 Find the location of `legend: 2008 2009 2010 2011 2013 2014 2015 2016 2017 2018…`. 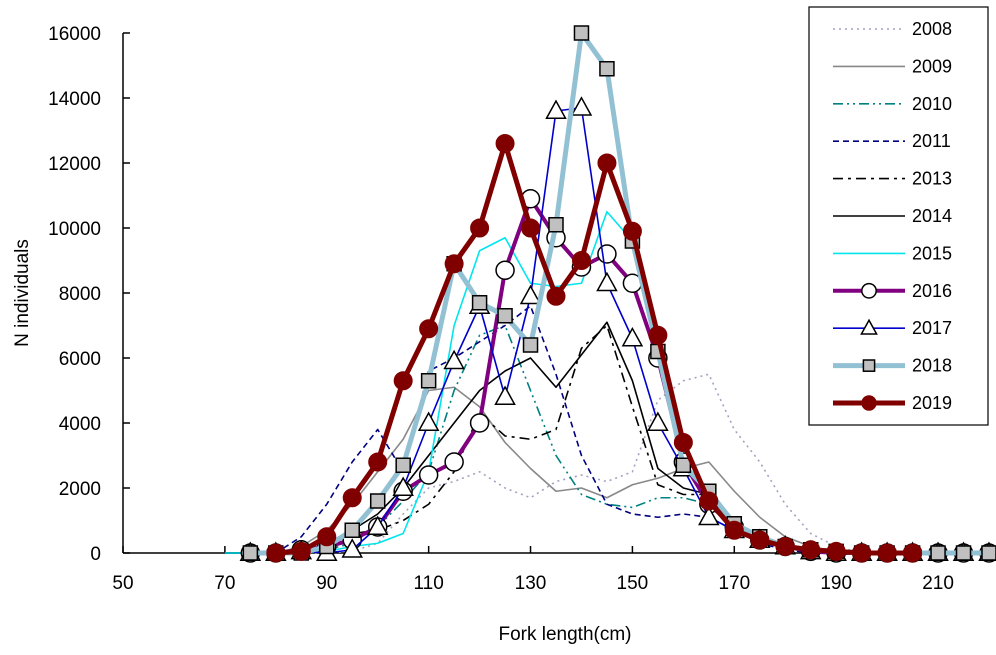

legend: 2008 2009 2010 2011 2013 2014 2015 2016 2017 2018… is located at coordinates (898, 216).